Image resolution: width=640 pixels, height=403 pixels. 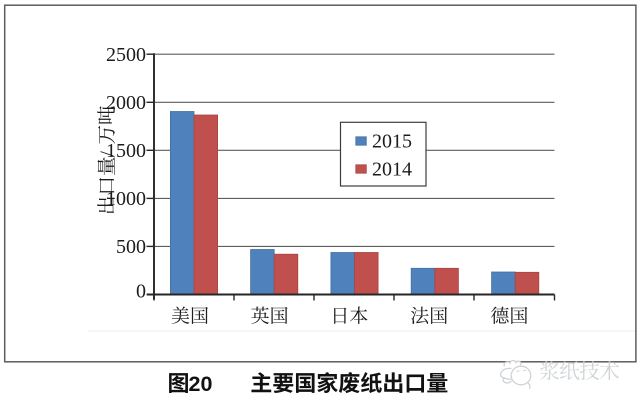 What do you see at coordinates (141, 292) in the screenshot?
I see `svg-text: 0` at bounding box center [141, 292].